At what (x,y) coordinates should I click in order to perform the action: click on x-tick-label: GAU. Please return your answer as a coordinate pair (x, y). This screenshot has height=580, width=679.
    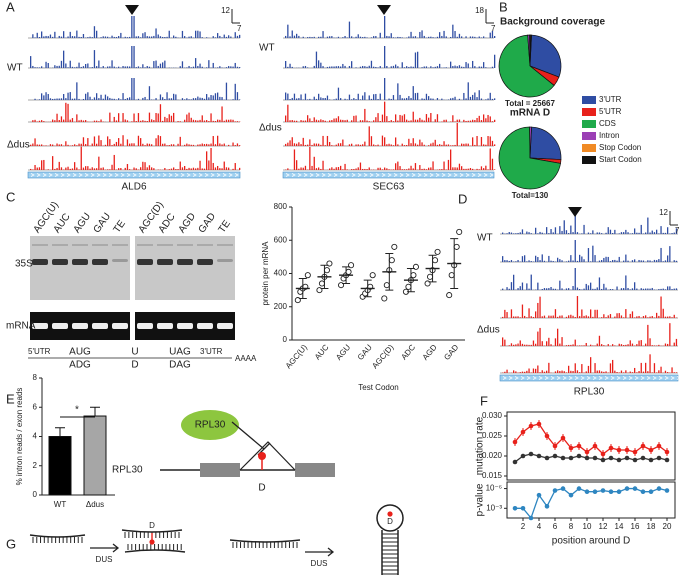
    Looking at the image, I should click on (365, 352).